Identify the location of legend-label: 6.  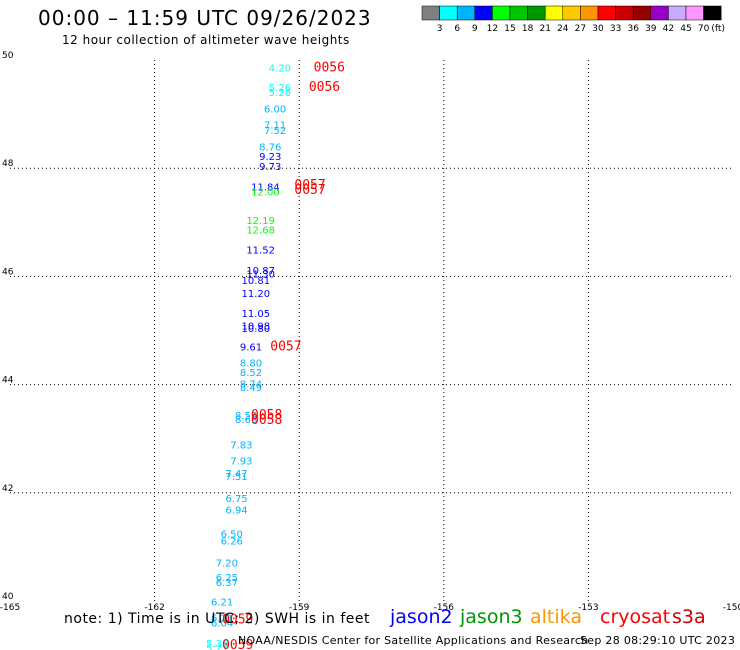
(457, 29).